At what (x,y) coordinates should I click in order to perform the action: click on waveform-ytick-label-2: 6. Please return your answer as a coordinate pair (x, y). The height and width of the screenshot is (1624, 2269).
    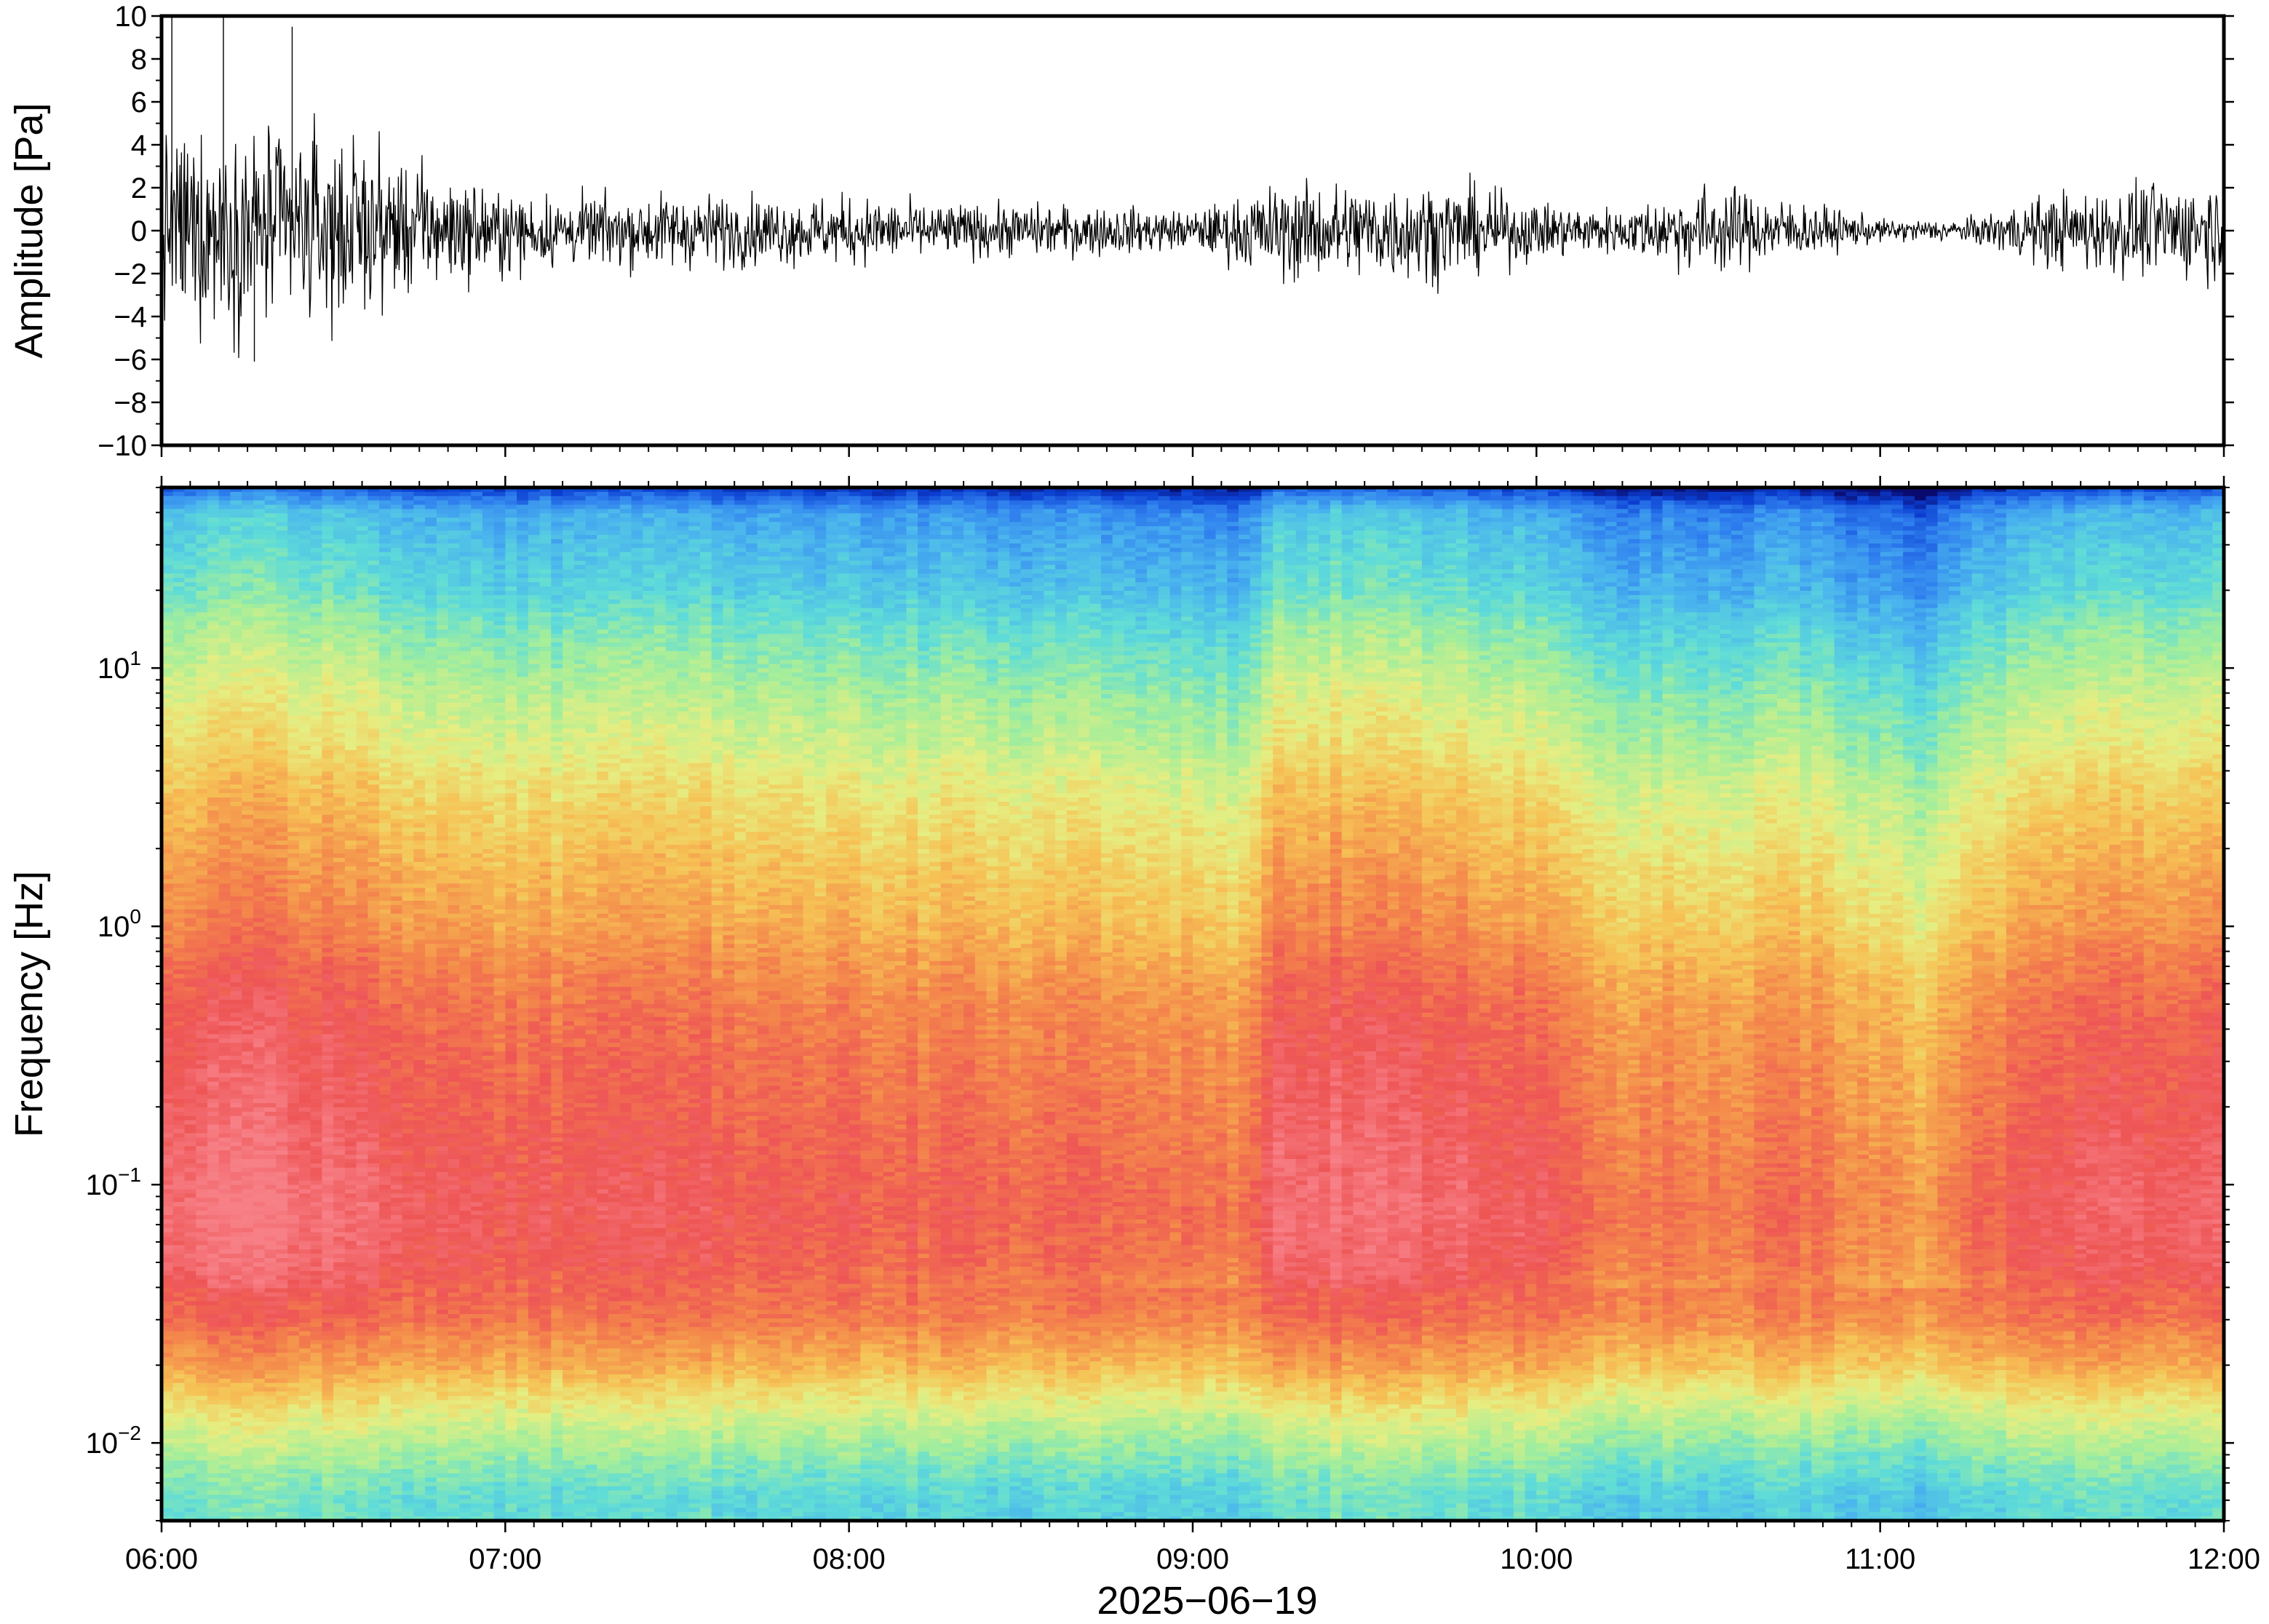
    Looking at the image, I should click on (139, 103).